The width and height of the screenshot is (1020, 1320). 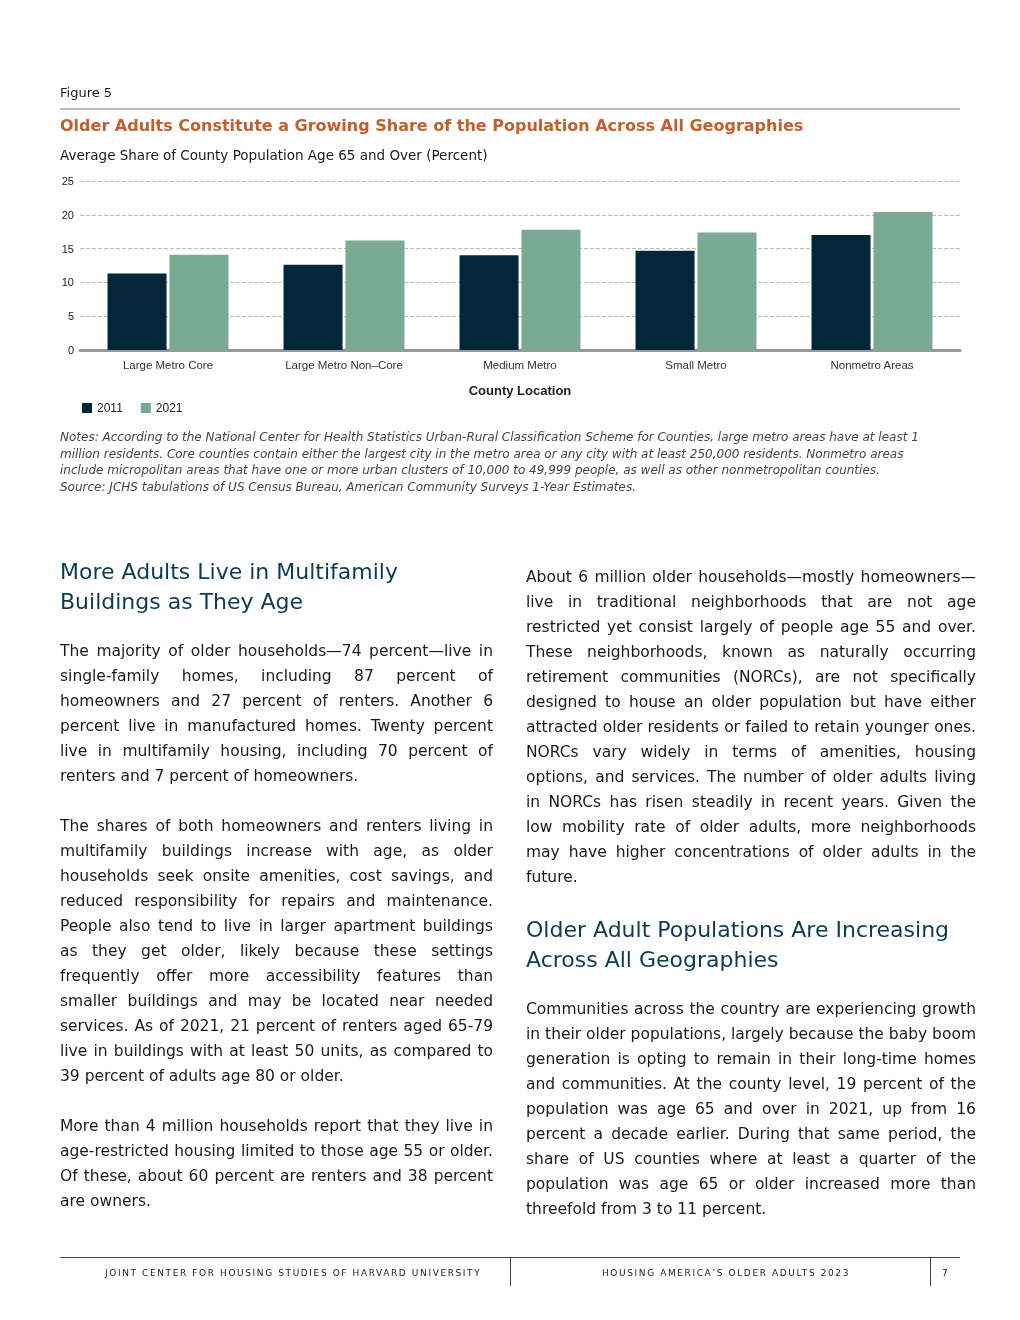 What do you see at coordinates (67, 282) in the screenshot?
I see `y-tick-label: 10` at bounding box center [67, 282].